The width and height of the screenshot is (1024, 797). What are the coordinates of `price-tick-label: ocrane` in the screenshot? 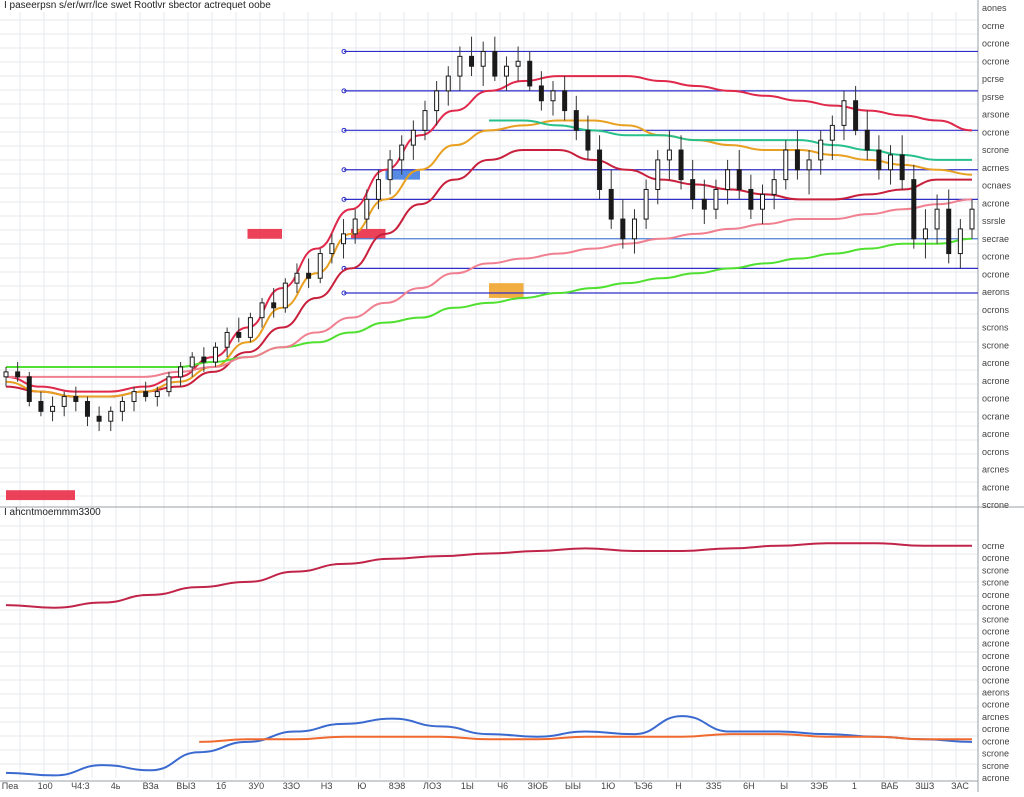 It's located at (996, 416).